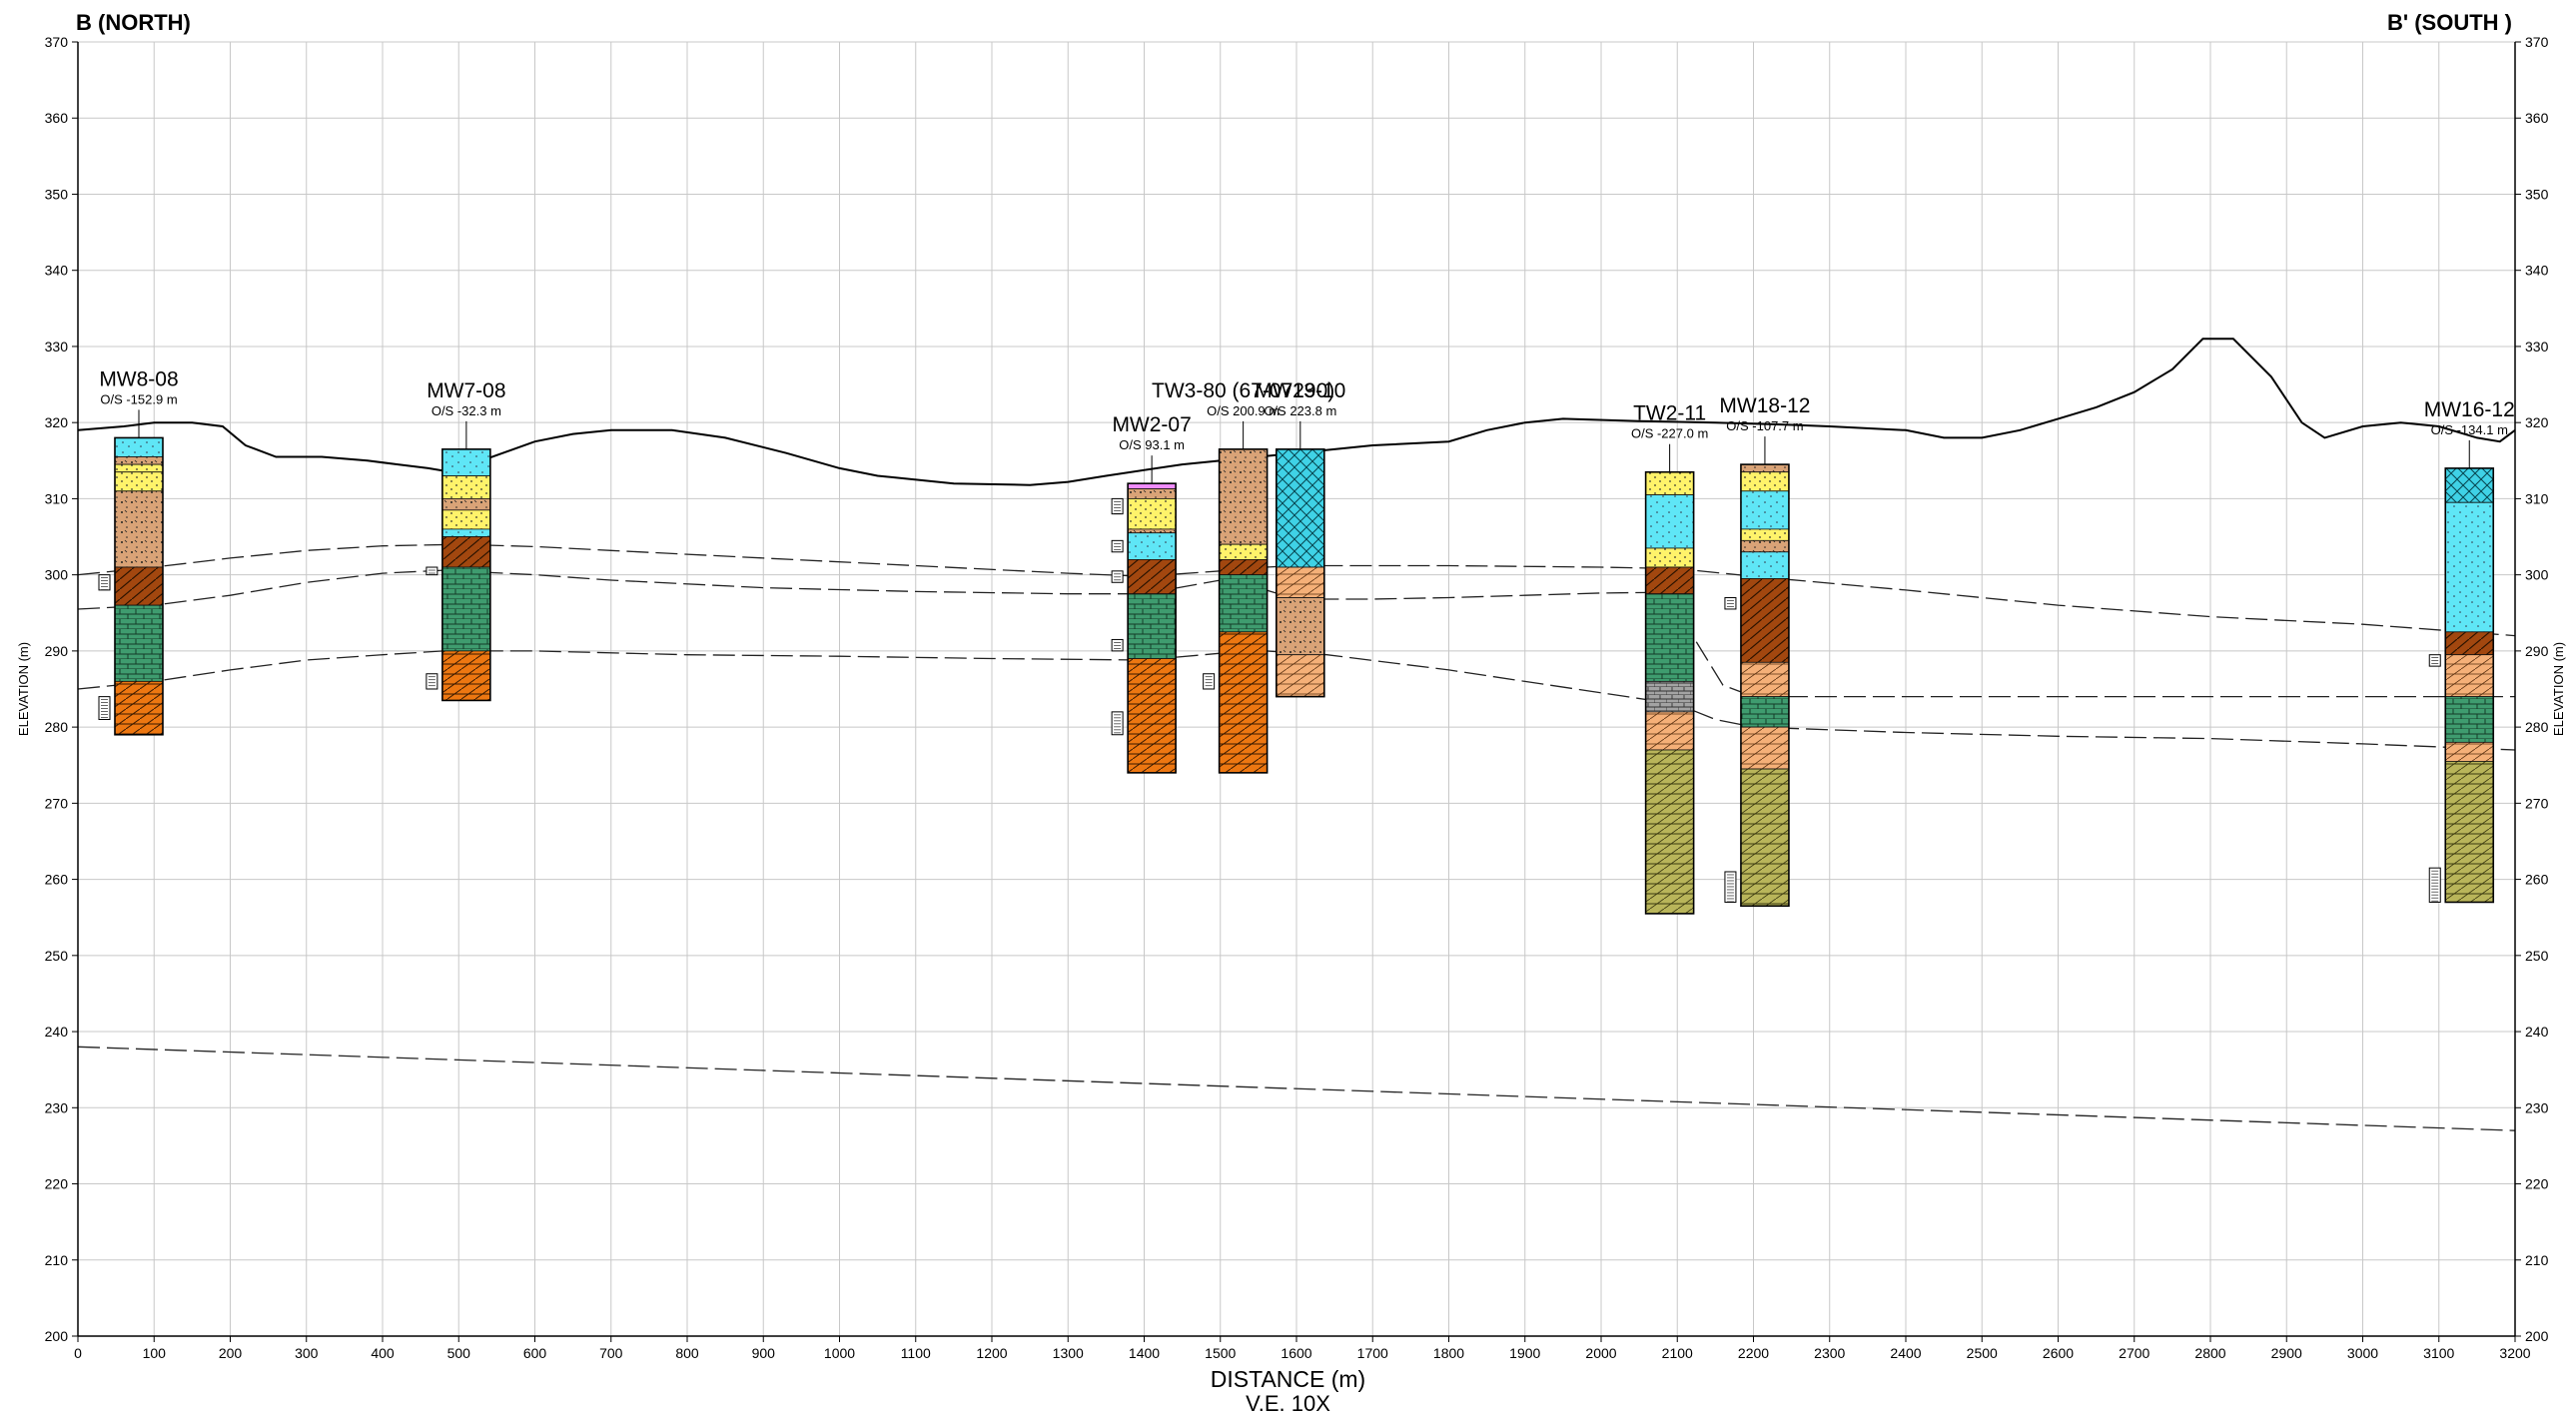 The image size is (2576, 1417). What do you see at coordinates (840, 1353) in the screenshot?
I see `x-tick-label: 1000` at bounding box center [840, 1353].